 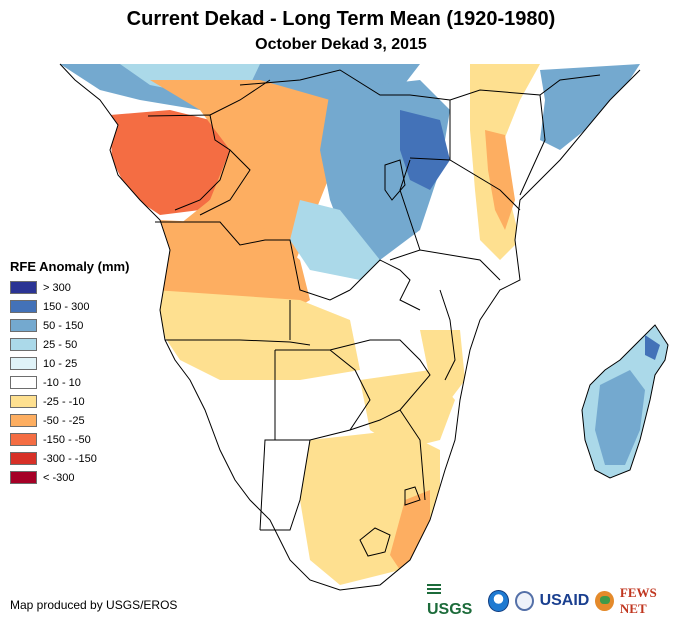 I want to click on border-uganda-kenya, so click(x=465, y=184).